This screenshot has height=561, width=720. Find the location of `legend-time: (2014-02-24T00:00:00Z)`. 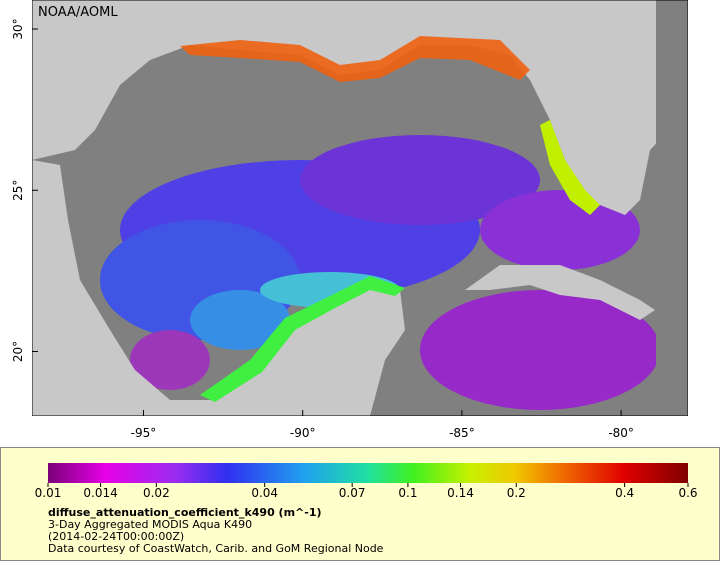

legend-time: (2014-02-24T00:00:00Z) is located at coordinates (116, 536).